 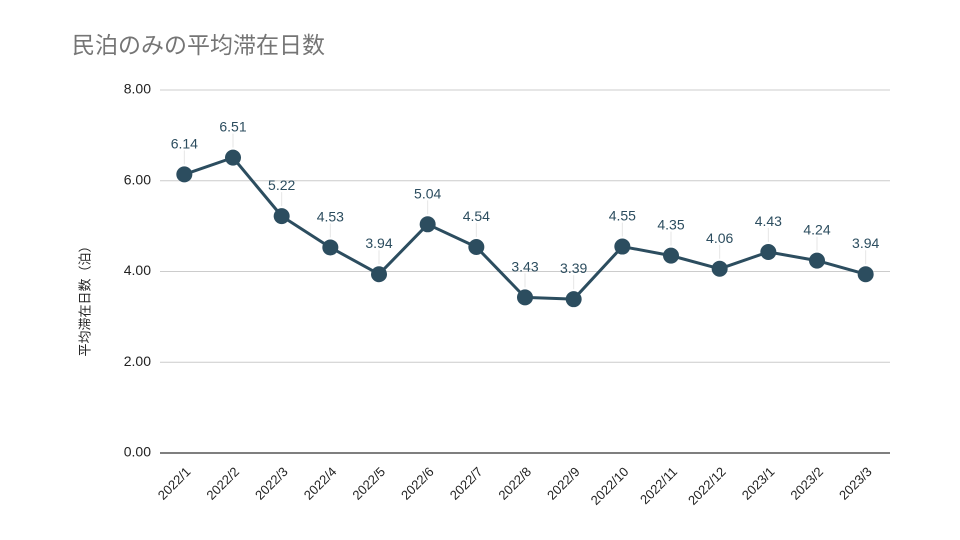 What do you see at coordinates (622, 216) in the screenshot?
I see `data-label: 4.55` at bounding box center [622, 216].